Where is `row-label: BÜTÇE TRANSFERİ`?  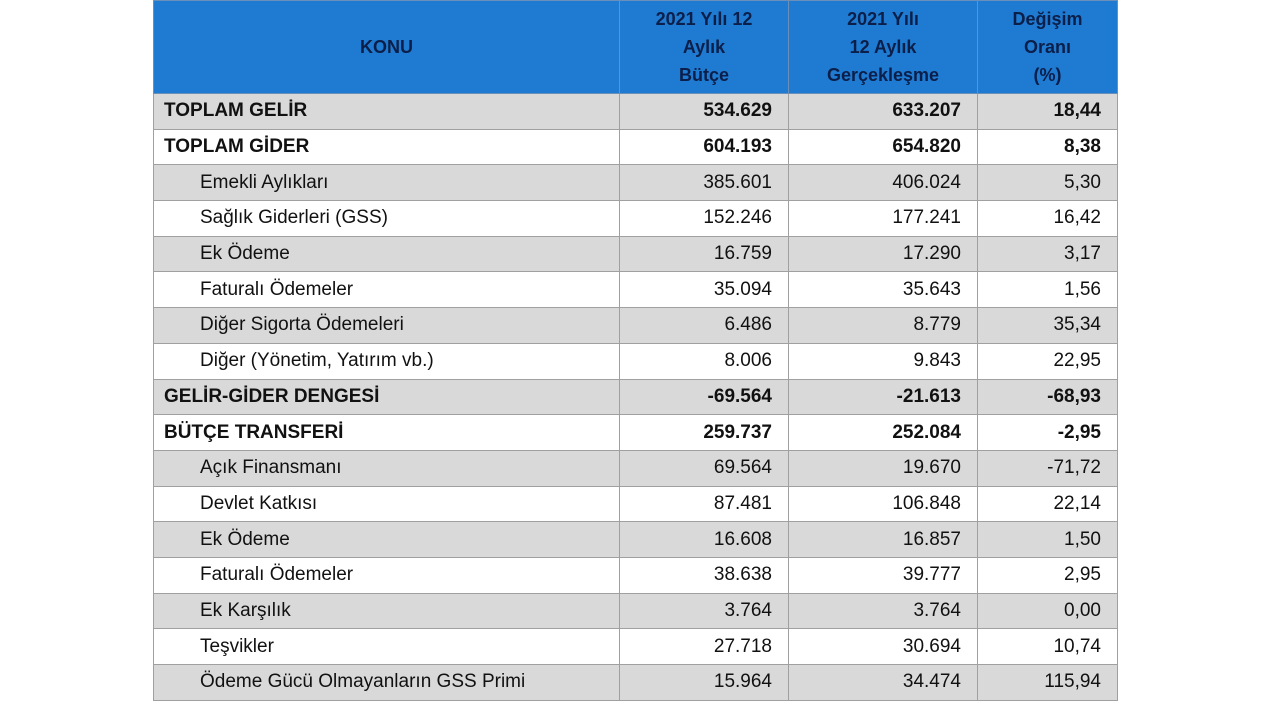
row-label: BÜTÇE TRANSFERİ is located at coordinates (386, 432).